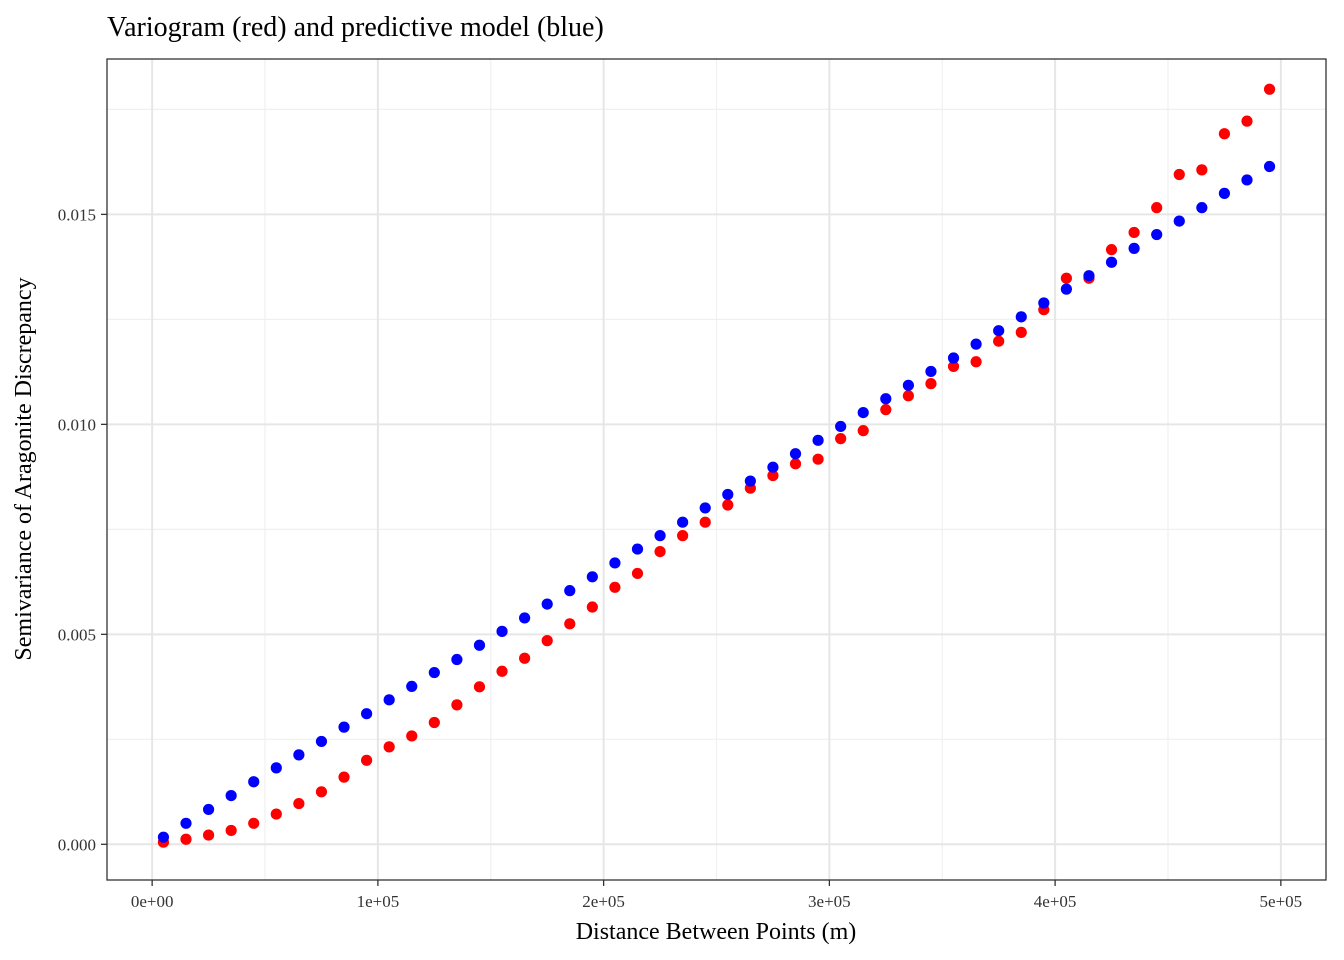  Describe the element at coordinates (716, 932) in the screenshot. I see `x-axis-title: Distance Between Points (m)` at that location.